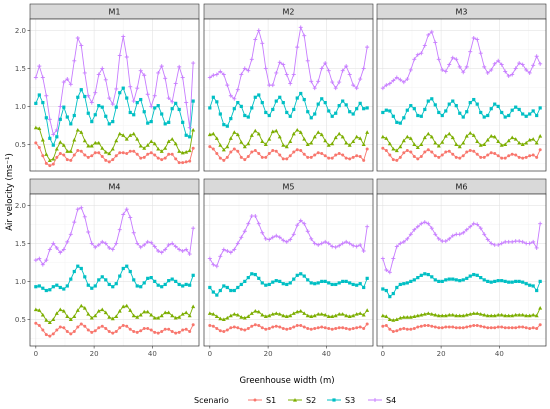 The image size is (550, 409). I want to click on y-tick-label: 1.0, so click(20, 282).